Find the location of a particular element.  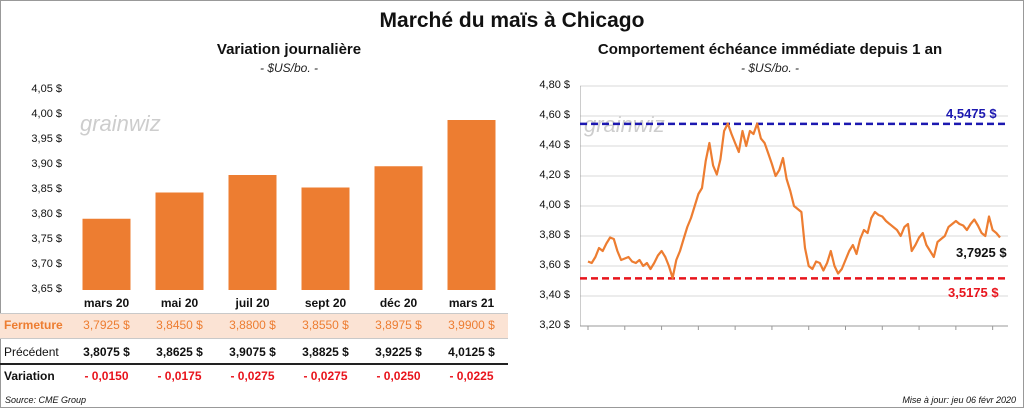

y-tick-label: 3,85 $ is located at coordinates (46, 189).